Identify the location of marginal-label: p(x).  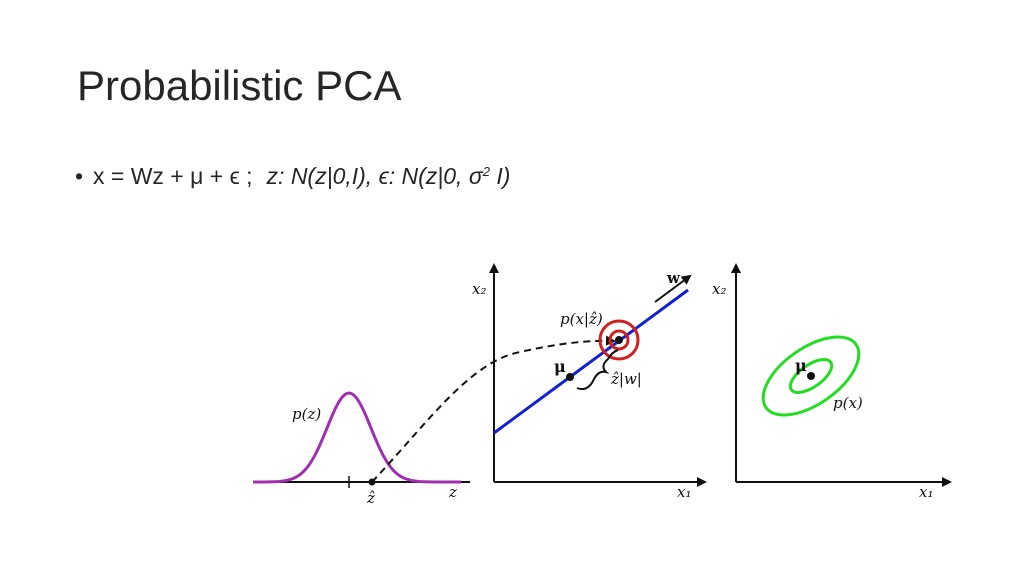
(848, 403).